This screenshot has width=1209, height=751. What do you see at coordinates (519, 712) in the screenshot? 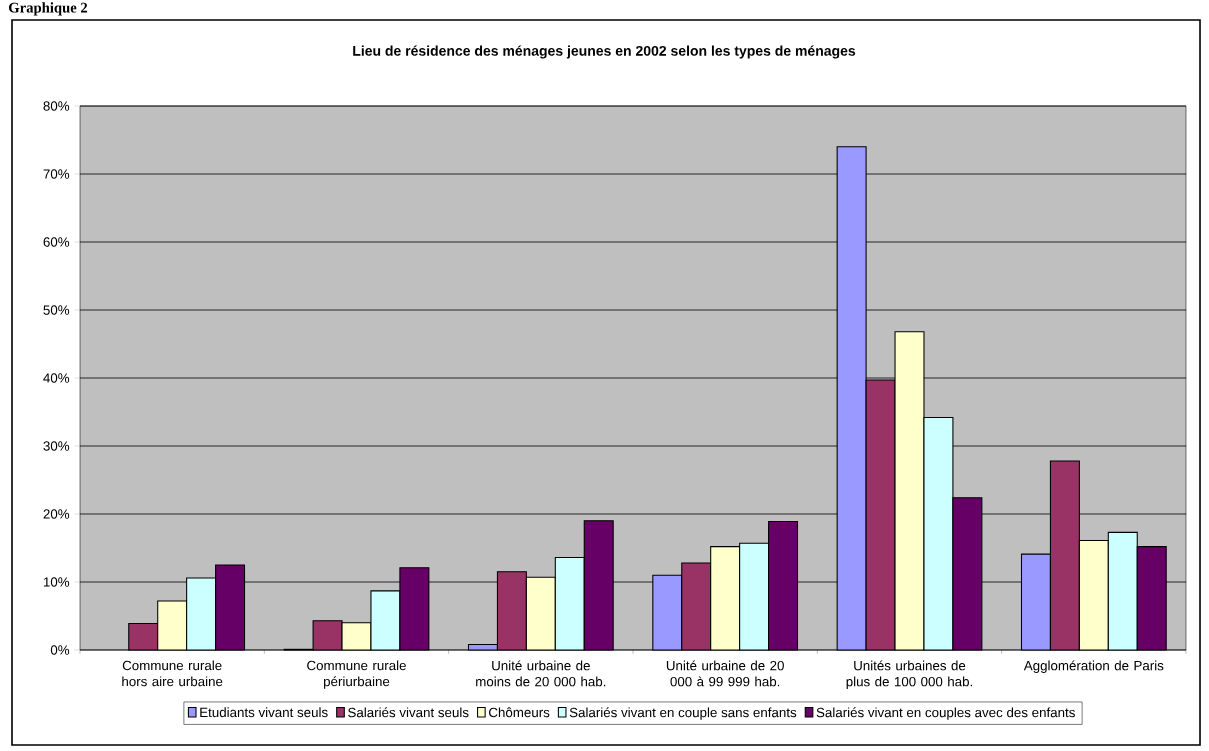
I see `legend-label: Chômeurs` at bounding box center [519, 712].